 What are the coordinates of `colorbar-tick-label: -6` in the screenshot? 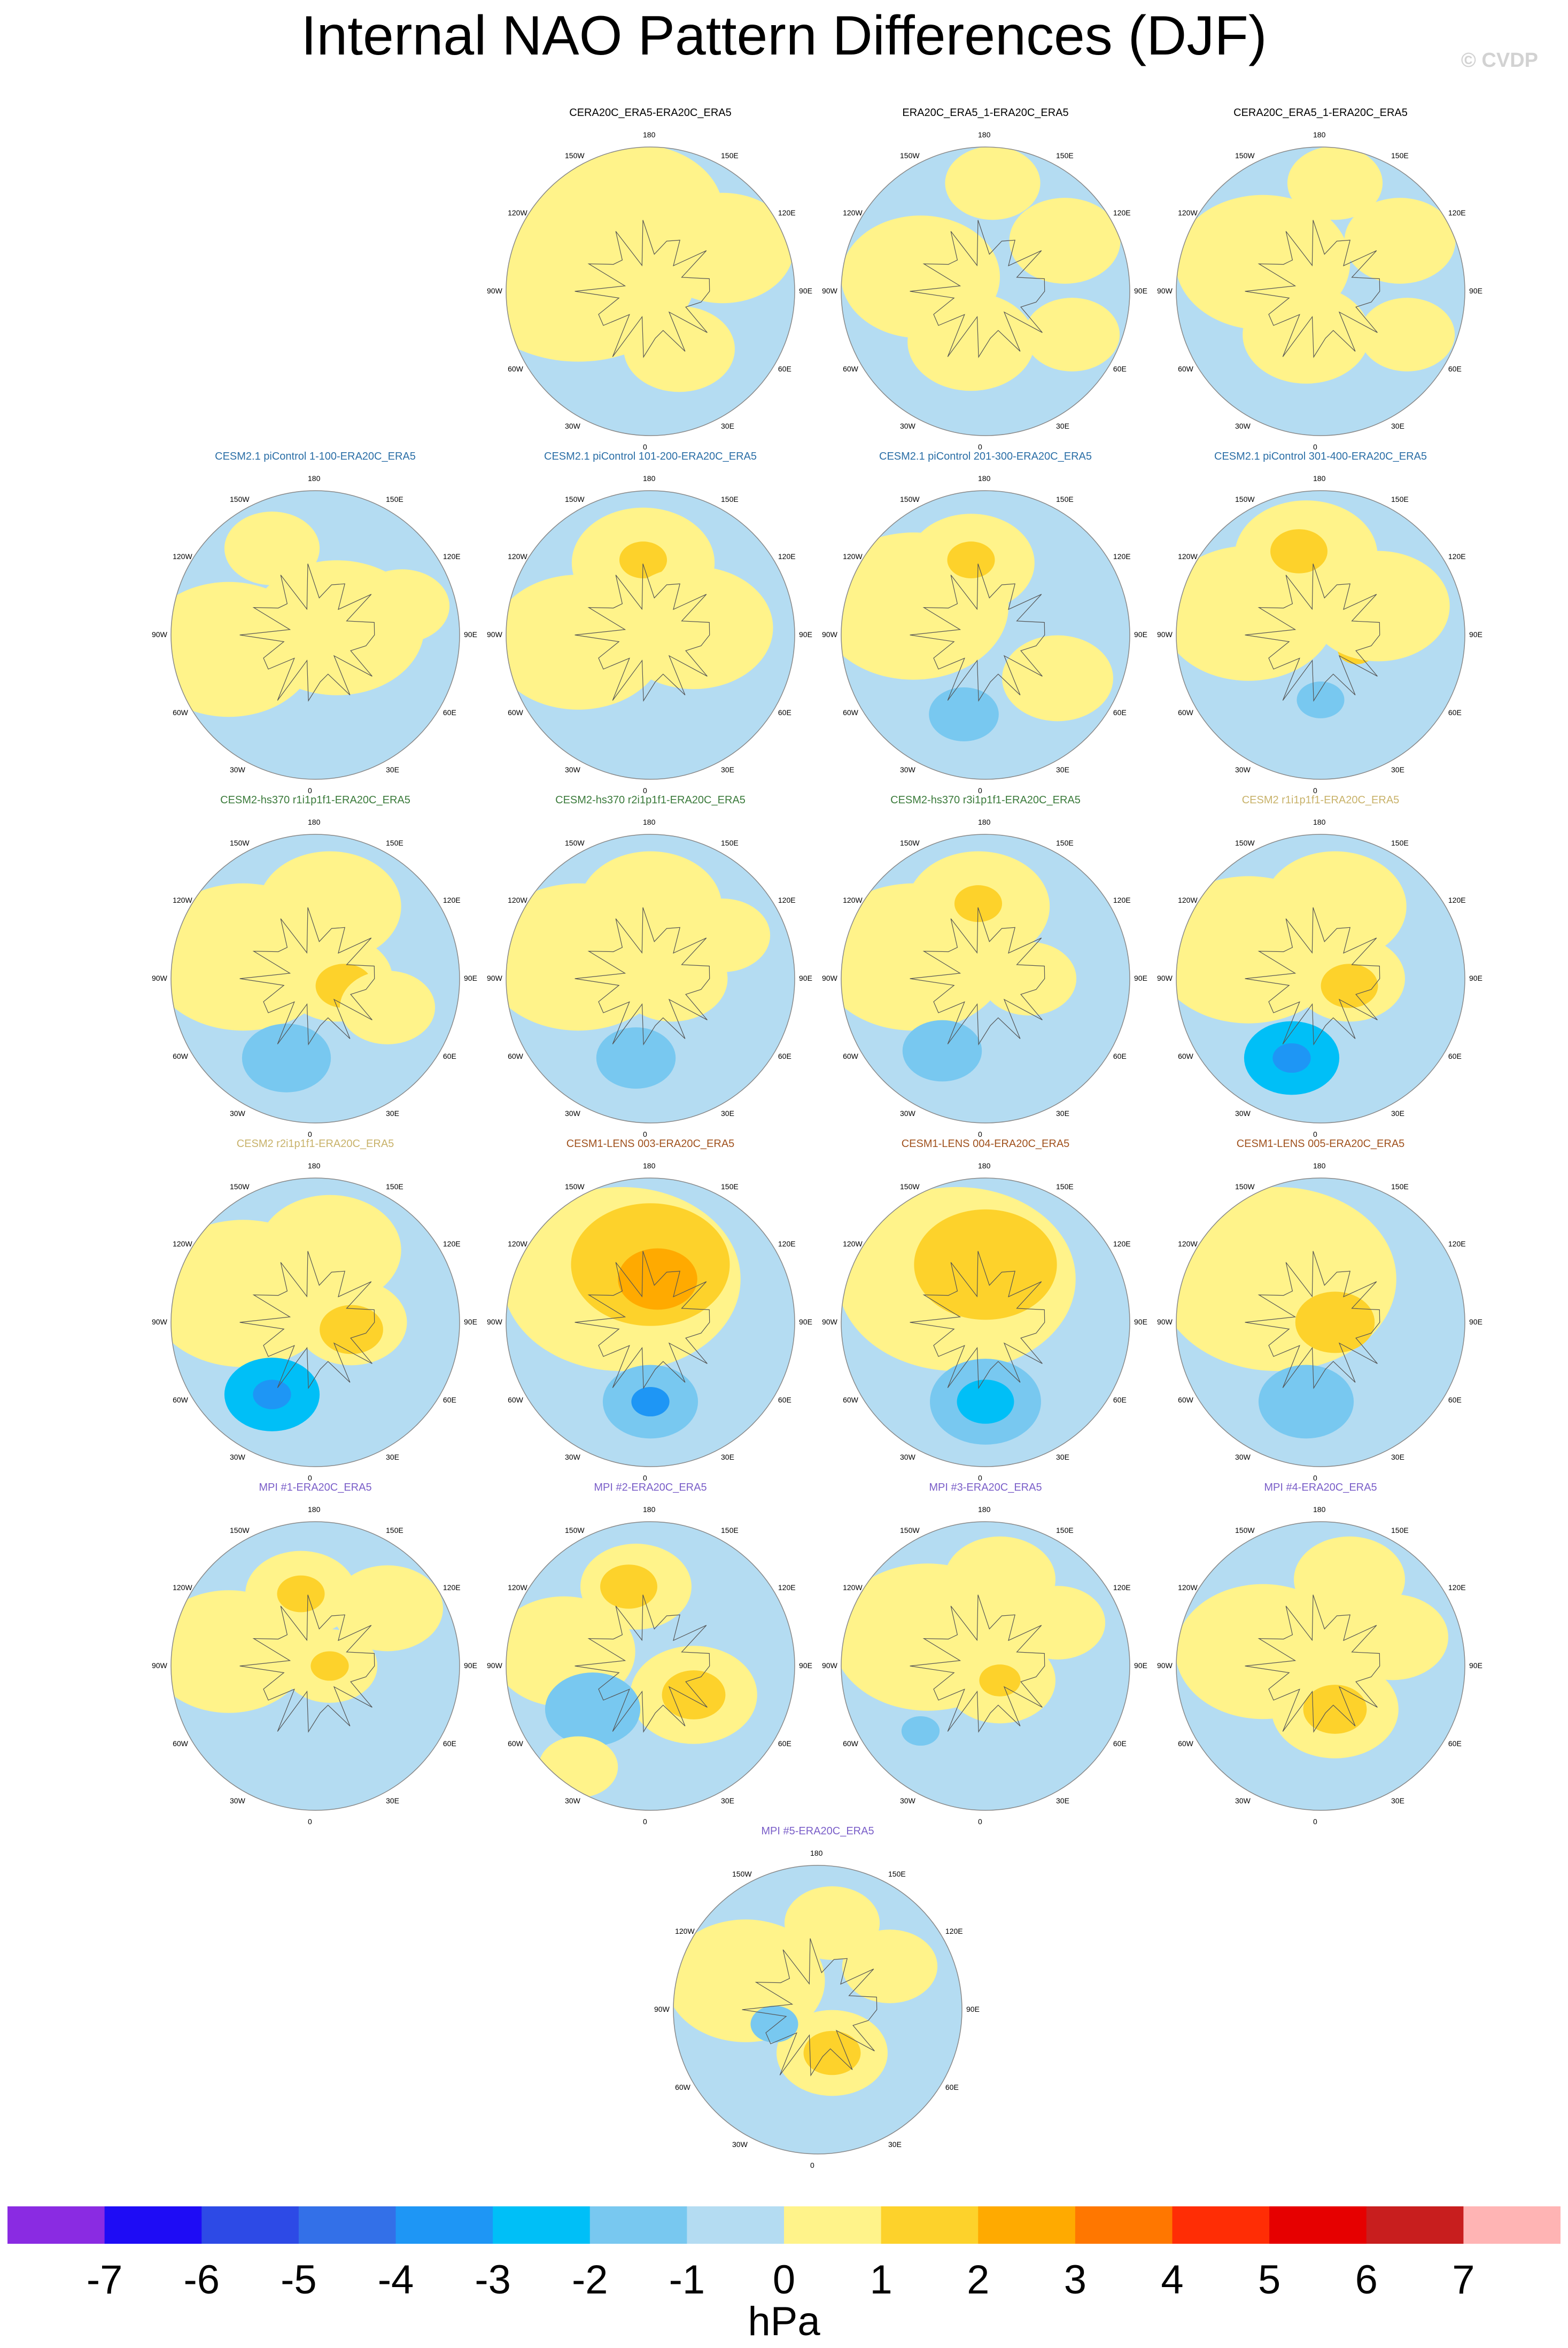 It's located at (202, 2280).